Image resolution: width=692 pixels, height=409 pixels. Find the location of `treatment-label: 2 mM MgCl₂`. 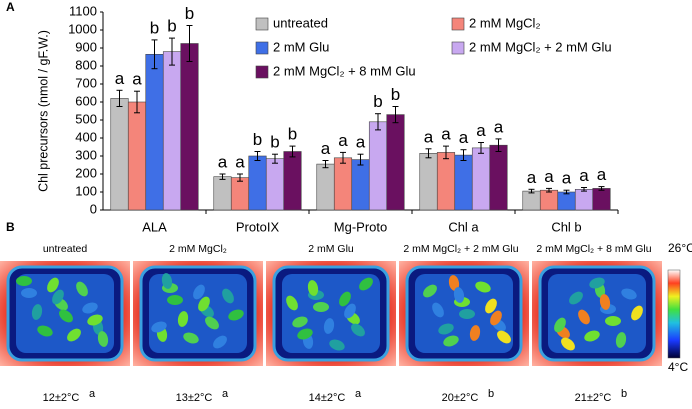

treatment-label: 2 mM MgCl₂ is located at coordinates (198, 249).